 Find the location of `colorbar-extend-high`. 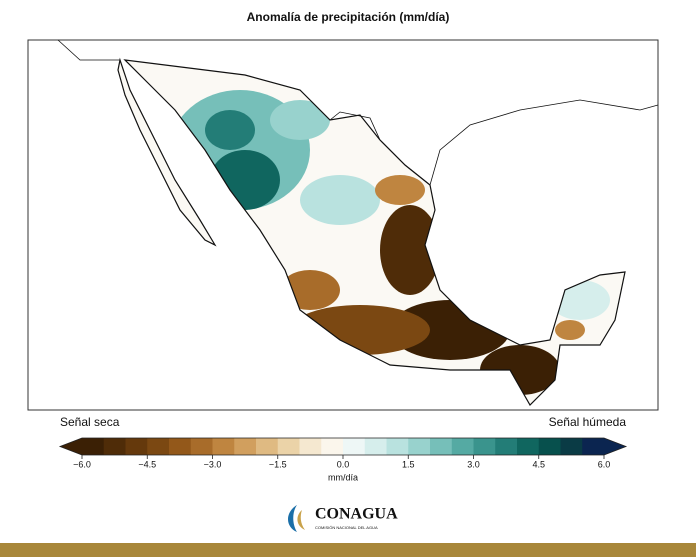

colorbar-extend-high is located at coordinates (615, 446).